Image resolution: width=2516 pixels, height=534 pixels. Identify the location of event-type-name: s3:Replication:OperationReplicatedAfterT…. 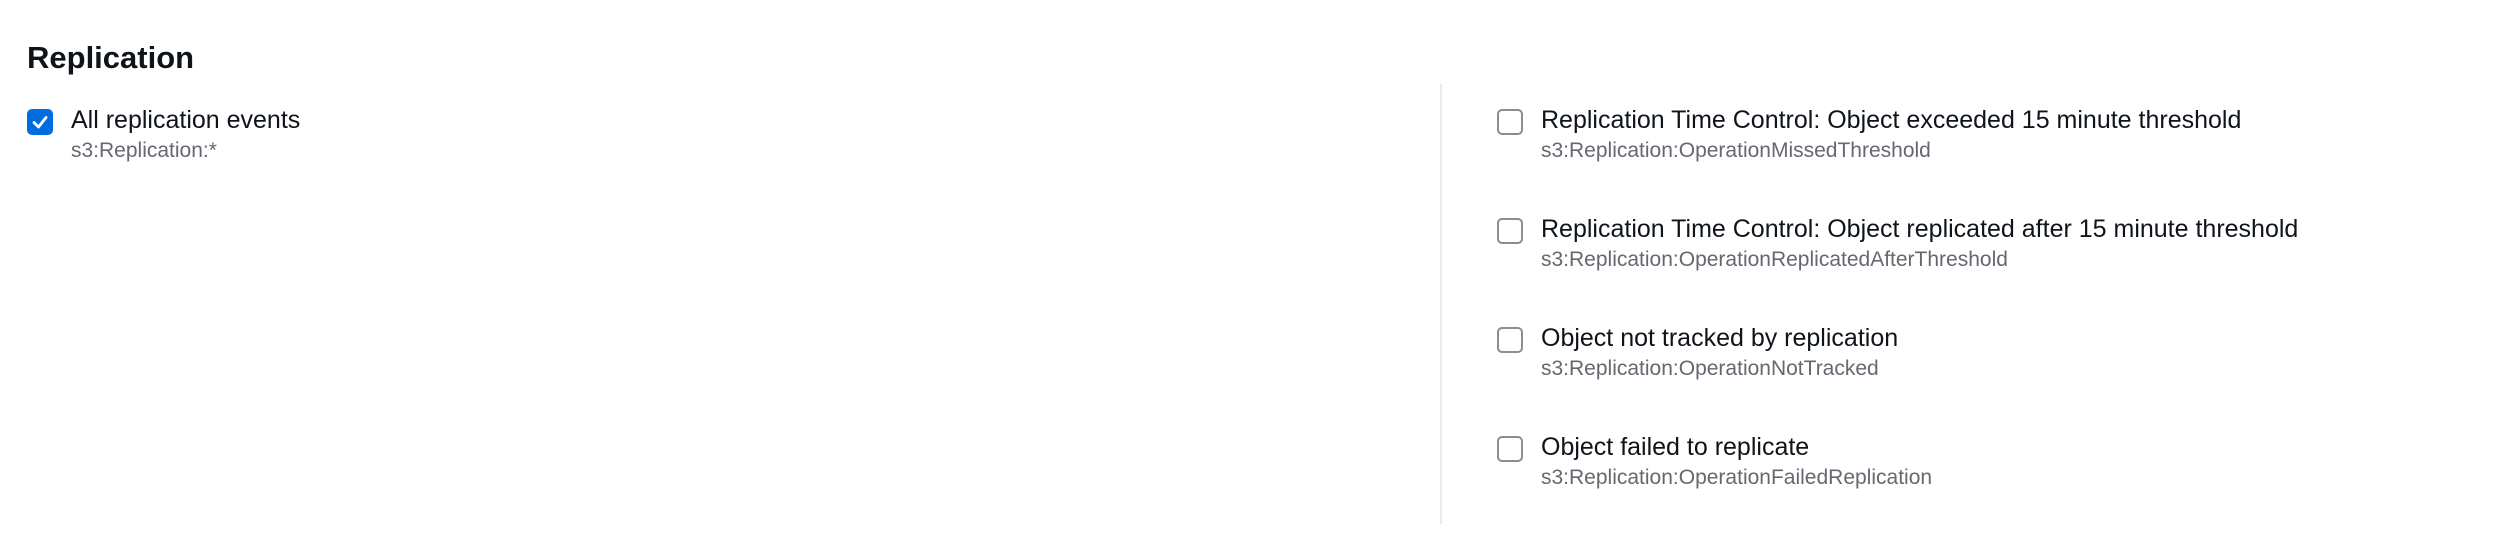
(1774, 259).